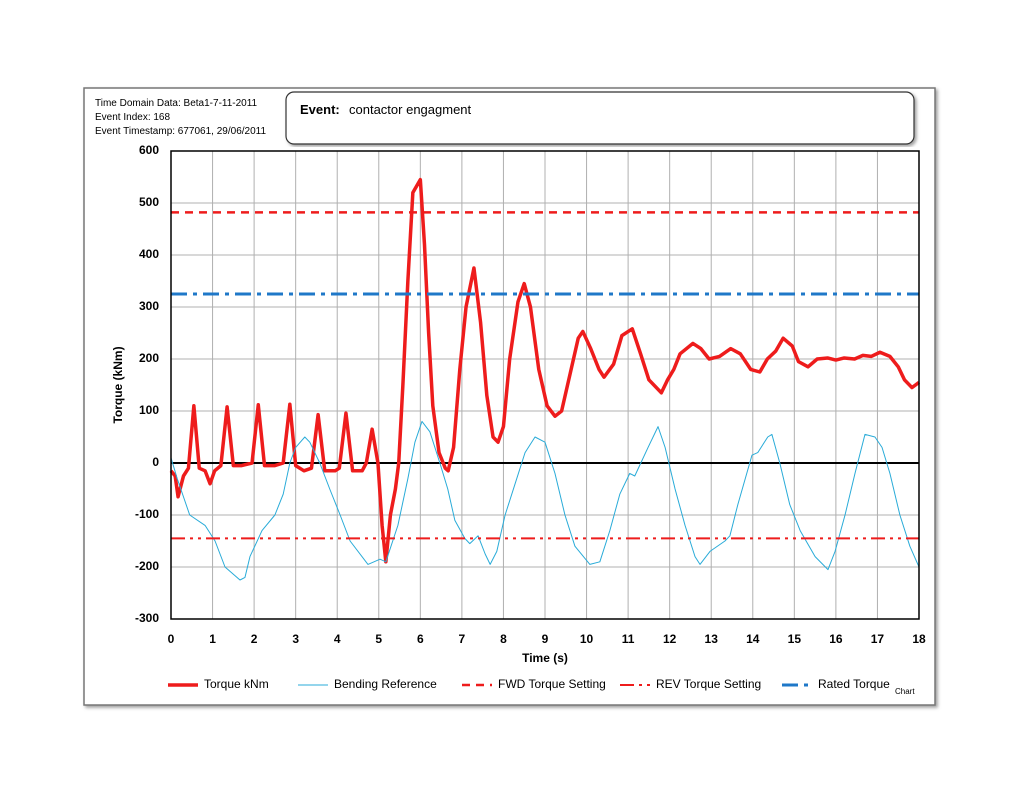 The width and height of the screenshot is (1024, 796). I want to click on x-tick-label: 2, so click(254, 639).